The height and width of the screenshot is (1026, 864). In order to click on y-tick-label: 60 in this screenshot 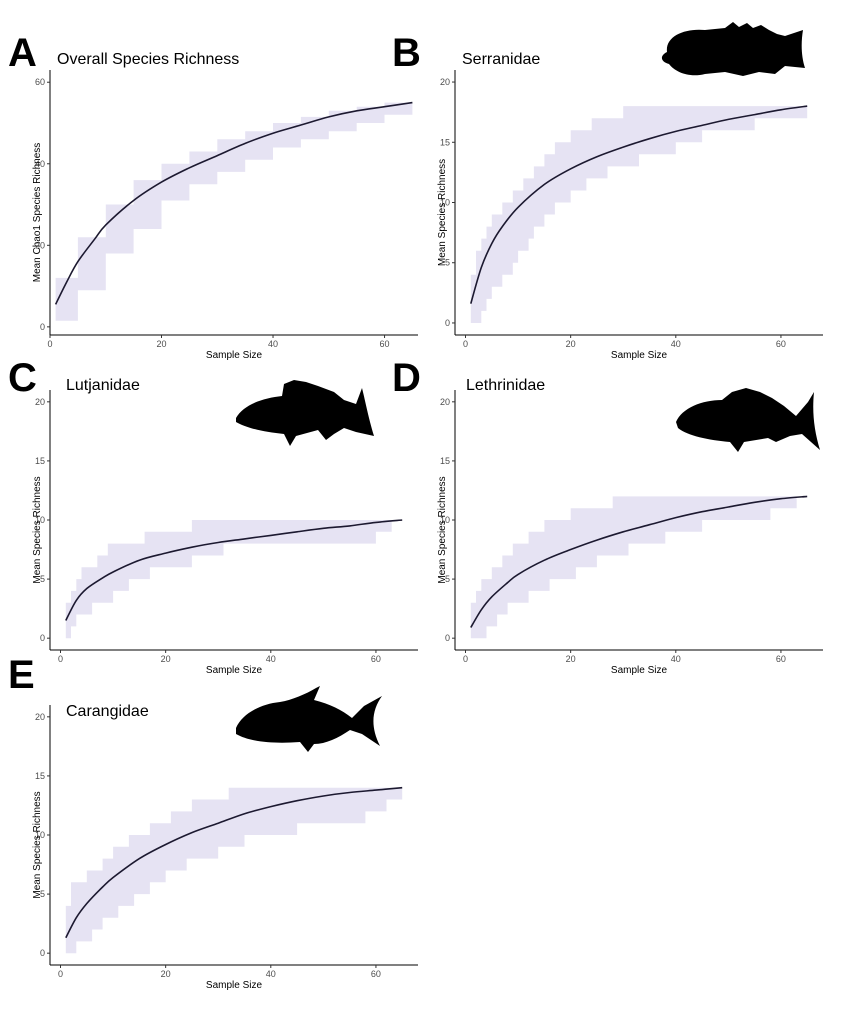, I will do `click(40, 82)`.